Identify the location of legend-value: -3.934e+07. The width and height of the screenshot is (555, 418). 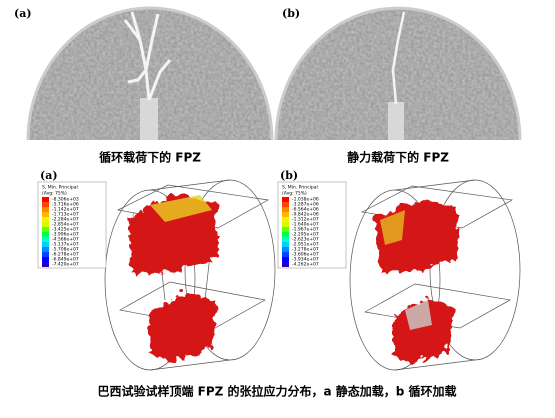
(305, 260).